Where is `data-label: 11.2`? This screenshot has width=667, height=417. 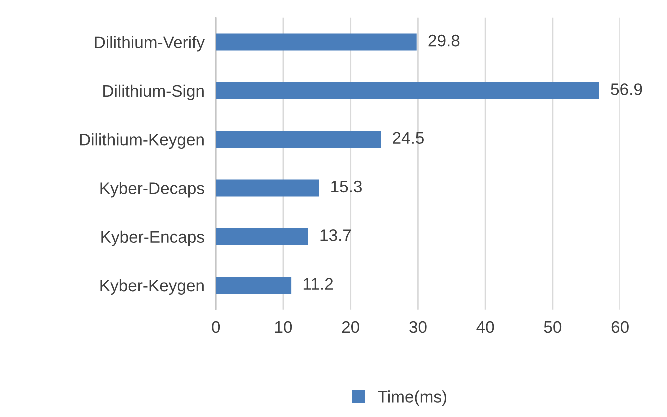
data-label: 11.2 is located at coordinates (319, 284).